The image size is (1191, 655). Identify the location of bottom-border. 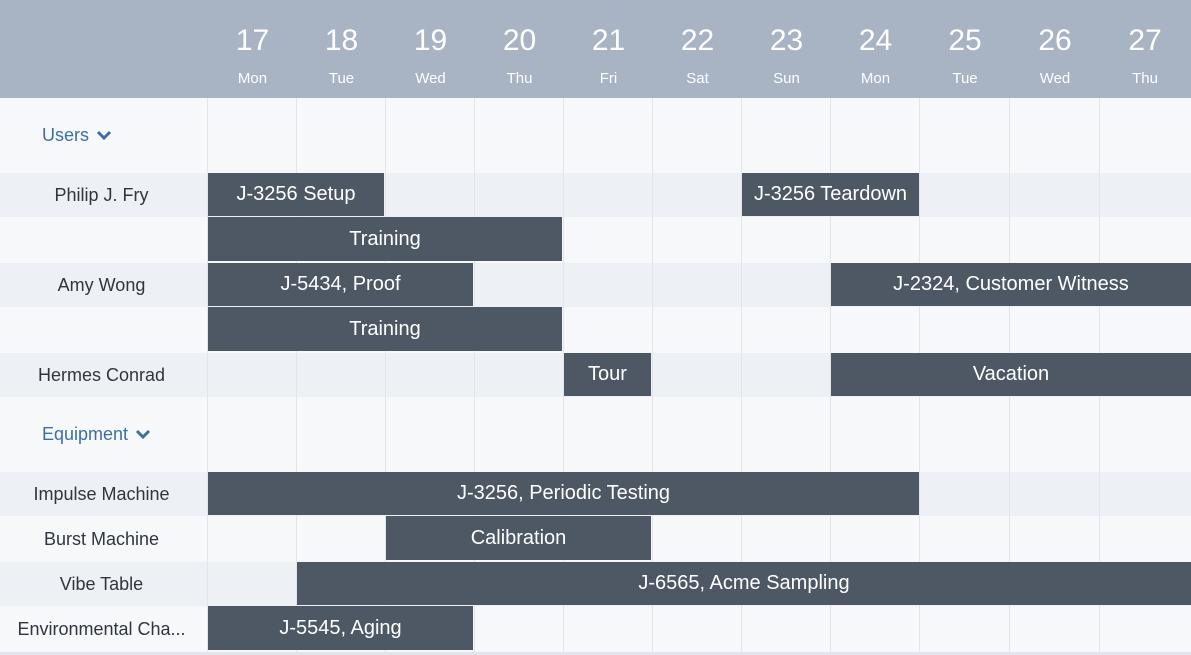
(595, 653).